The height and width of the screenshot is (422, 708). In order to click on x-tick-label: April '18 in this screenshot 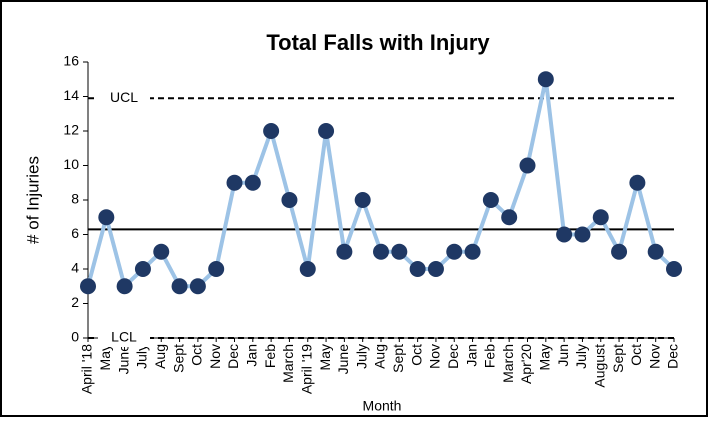, I will do `click(87, 369)`.